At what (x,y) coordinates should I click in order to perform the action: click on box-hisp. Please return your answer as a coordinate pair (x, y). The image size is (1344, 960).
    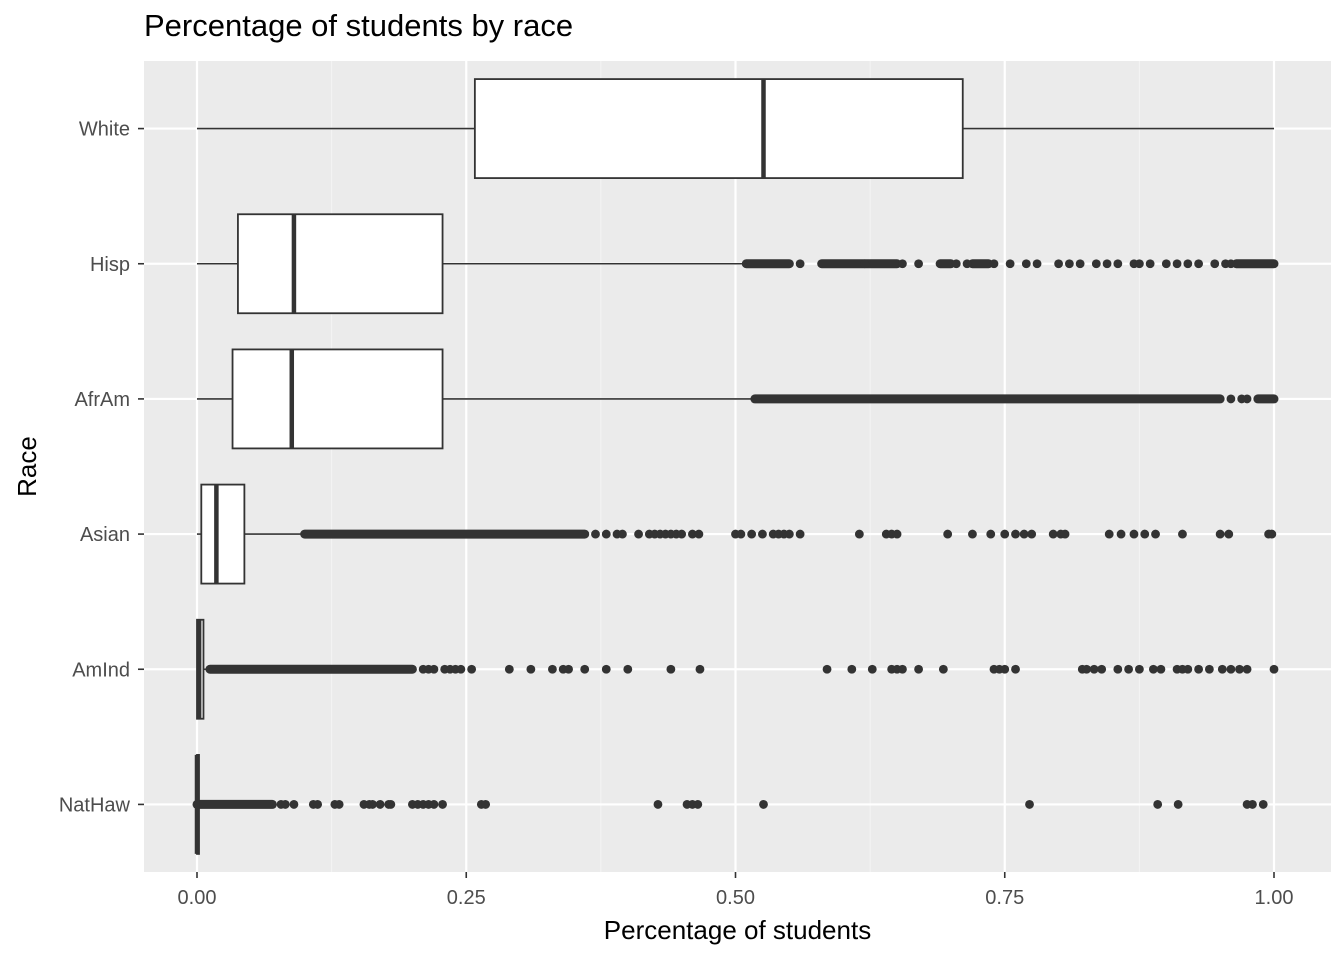
    Looking at the image, I should click on (738, 264).